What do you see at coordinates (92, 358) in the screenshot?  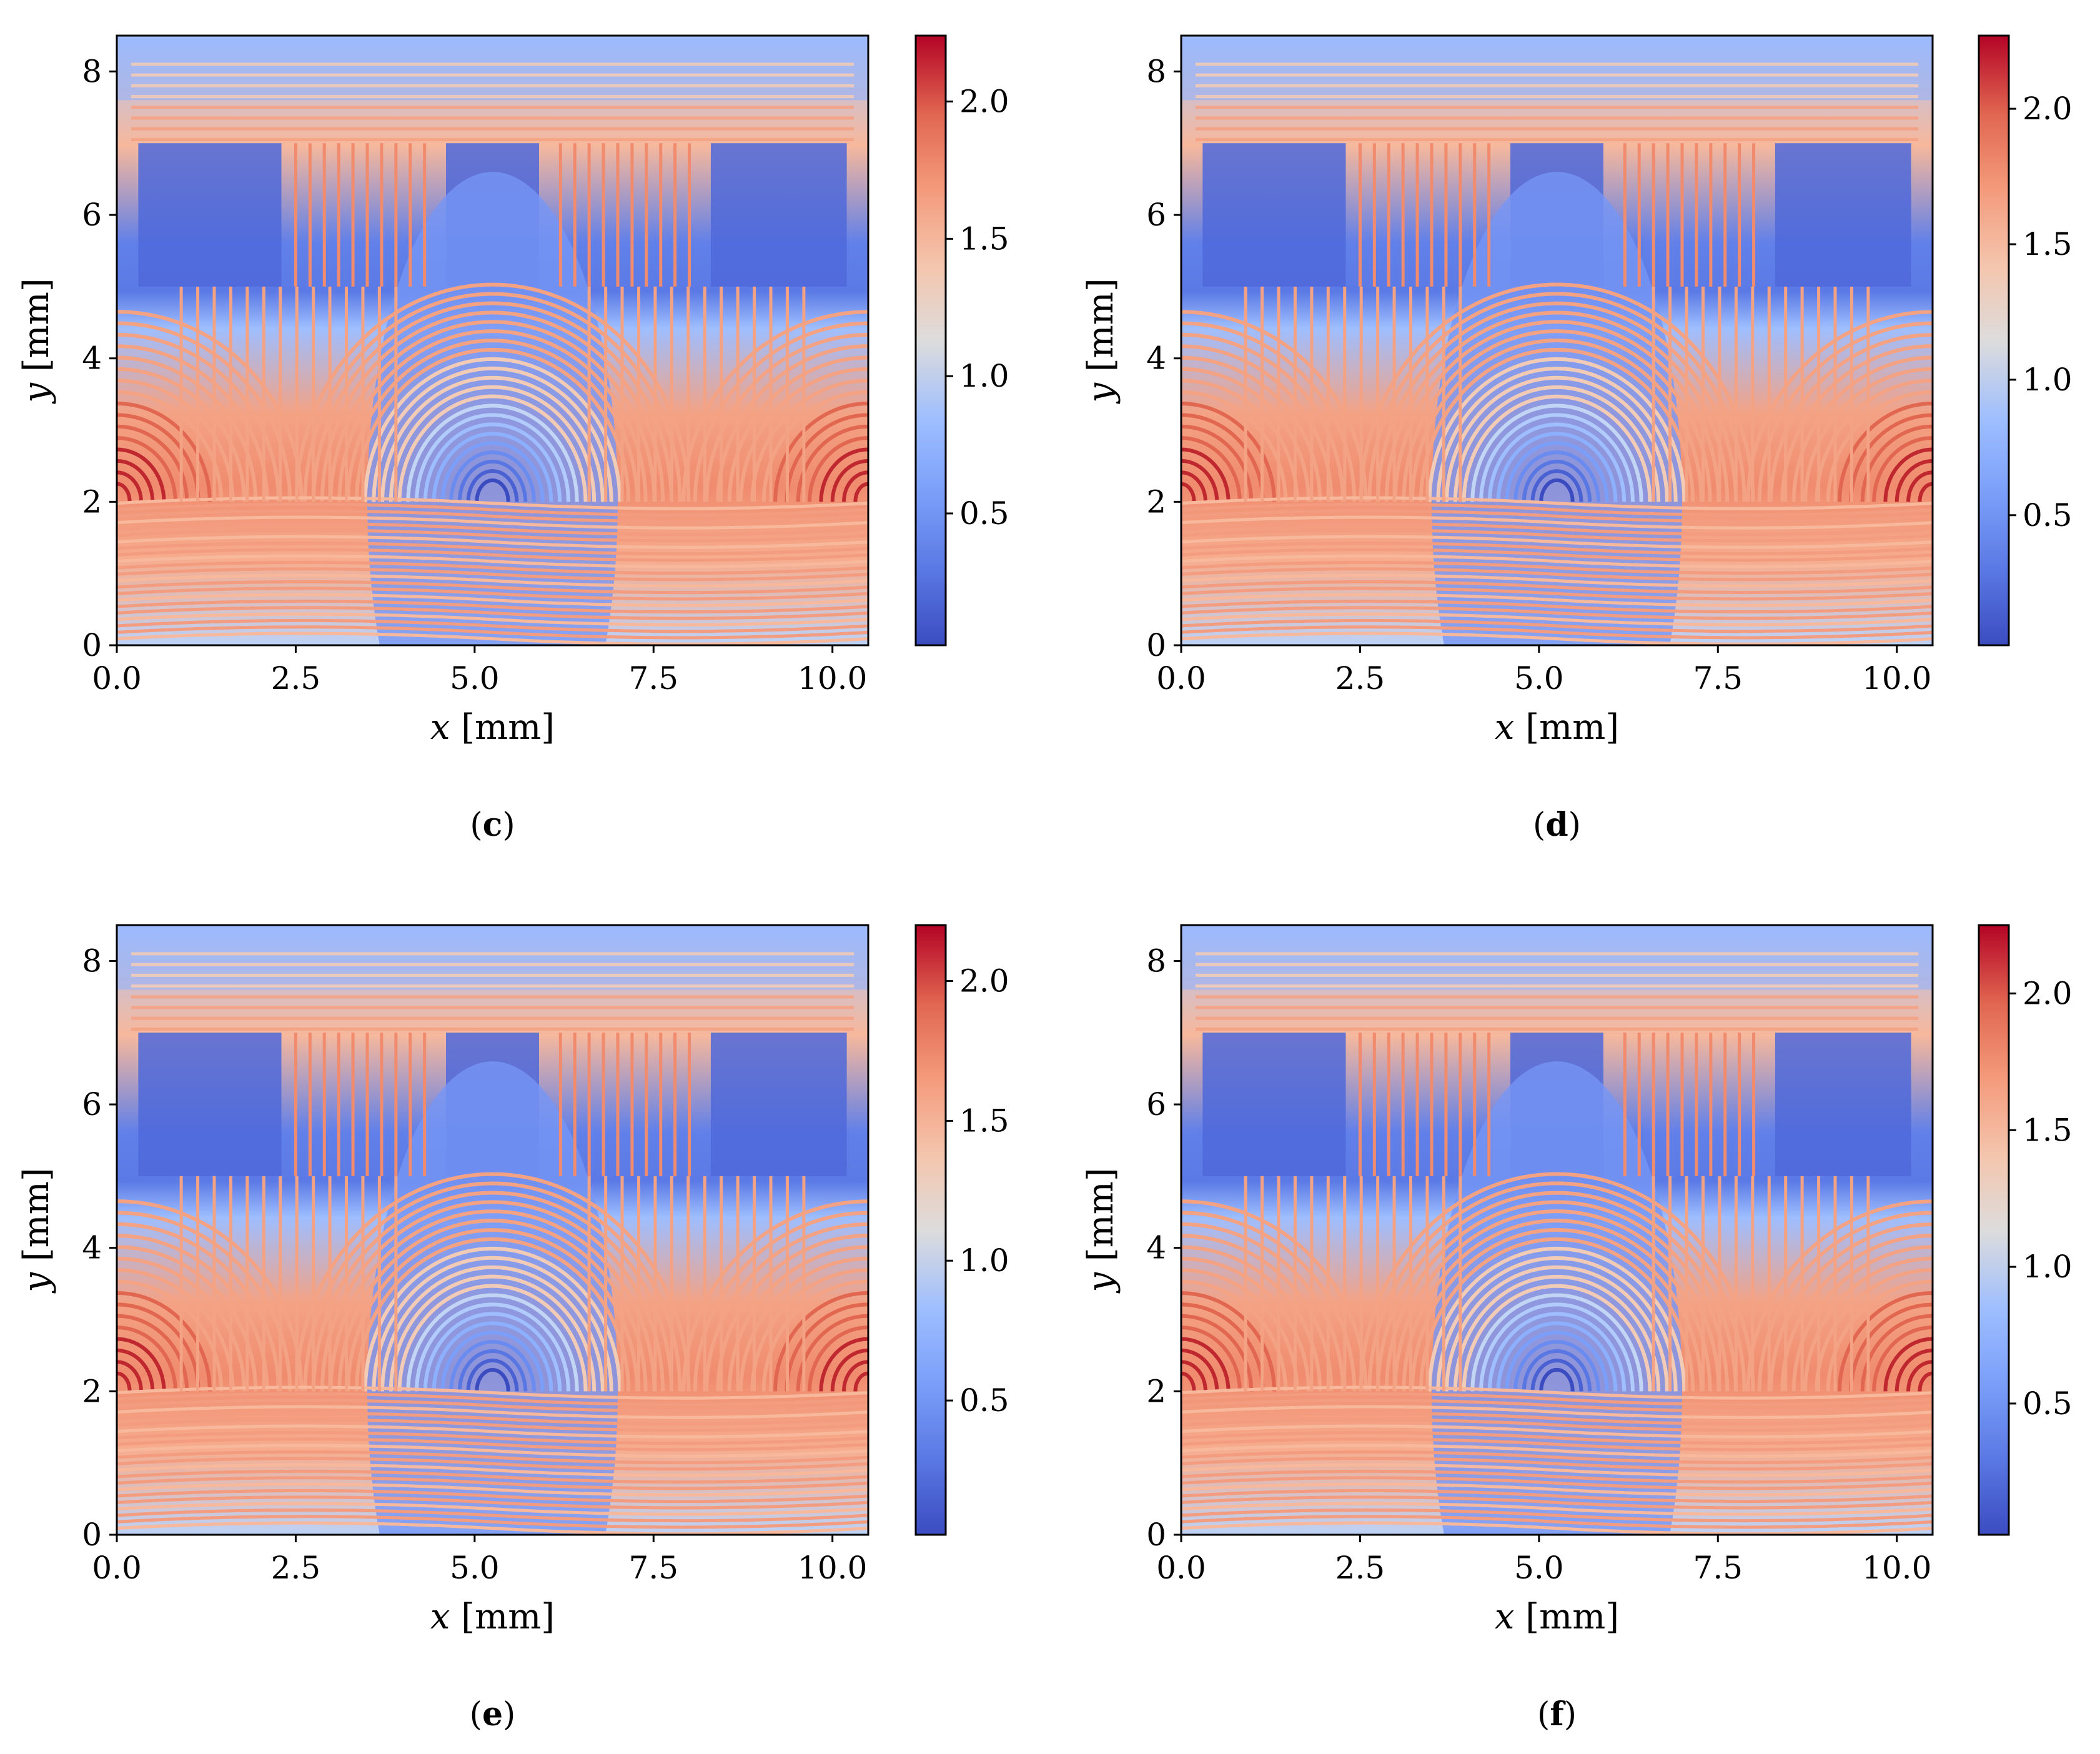 I see `y-tick-label: 4` at bounding box center [92, 358].